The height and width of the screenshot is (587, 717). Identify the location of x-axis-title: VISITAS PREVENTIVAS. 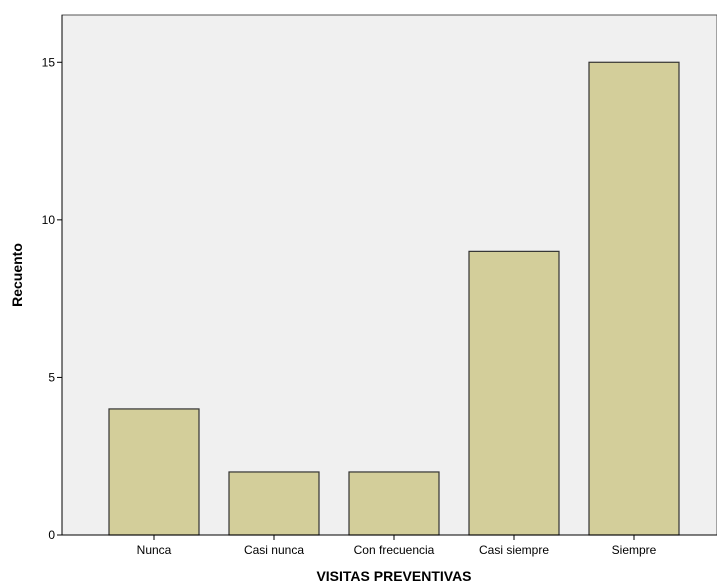
(393, 576).